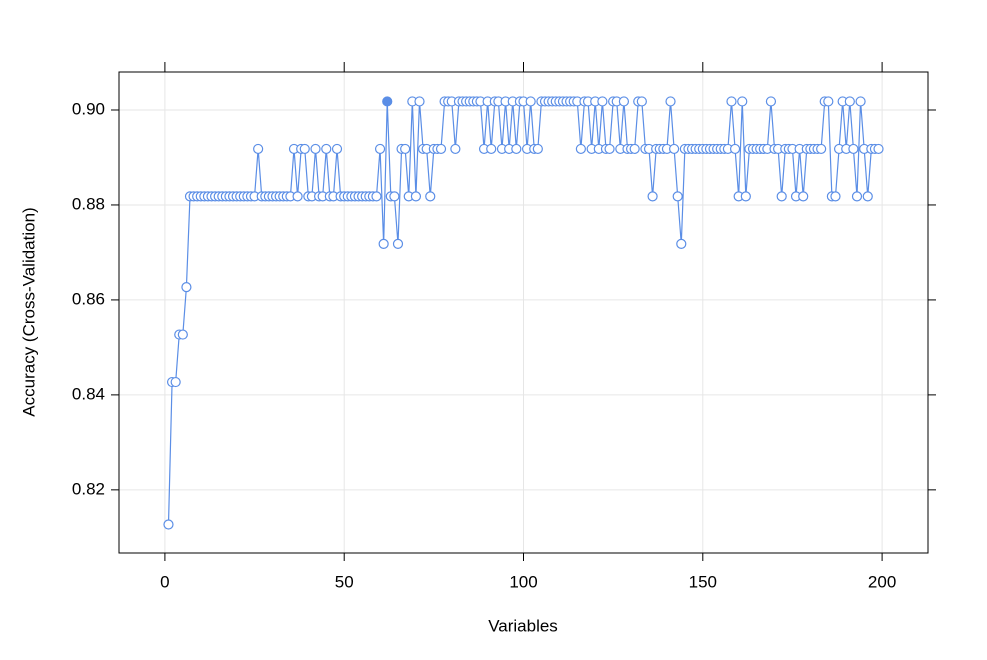  I want to click on x-tick-label: 150, so click(703, 581).